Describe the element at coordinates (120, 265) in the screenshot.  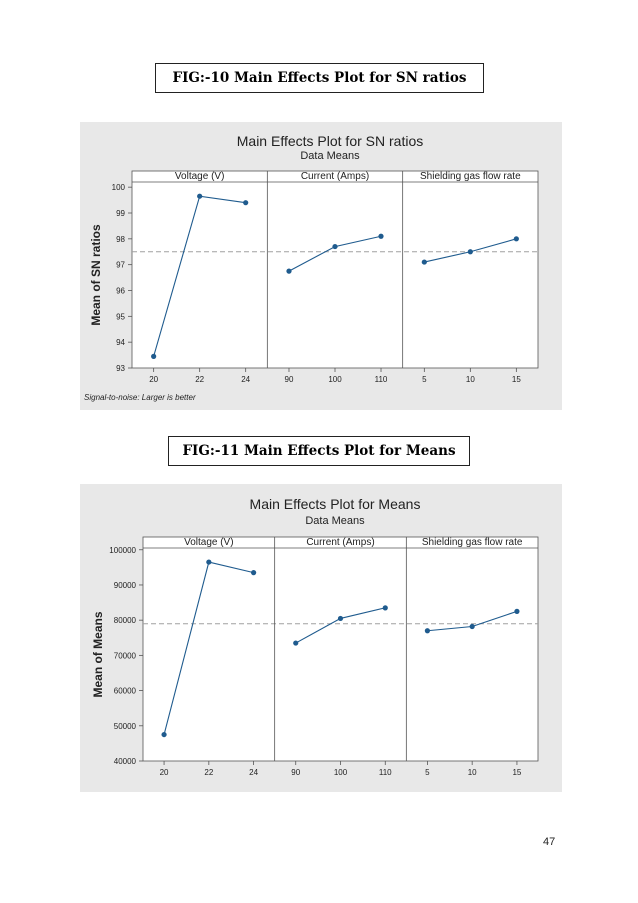
I see `y-tick-label: 97` at that location.